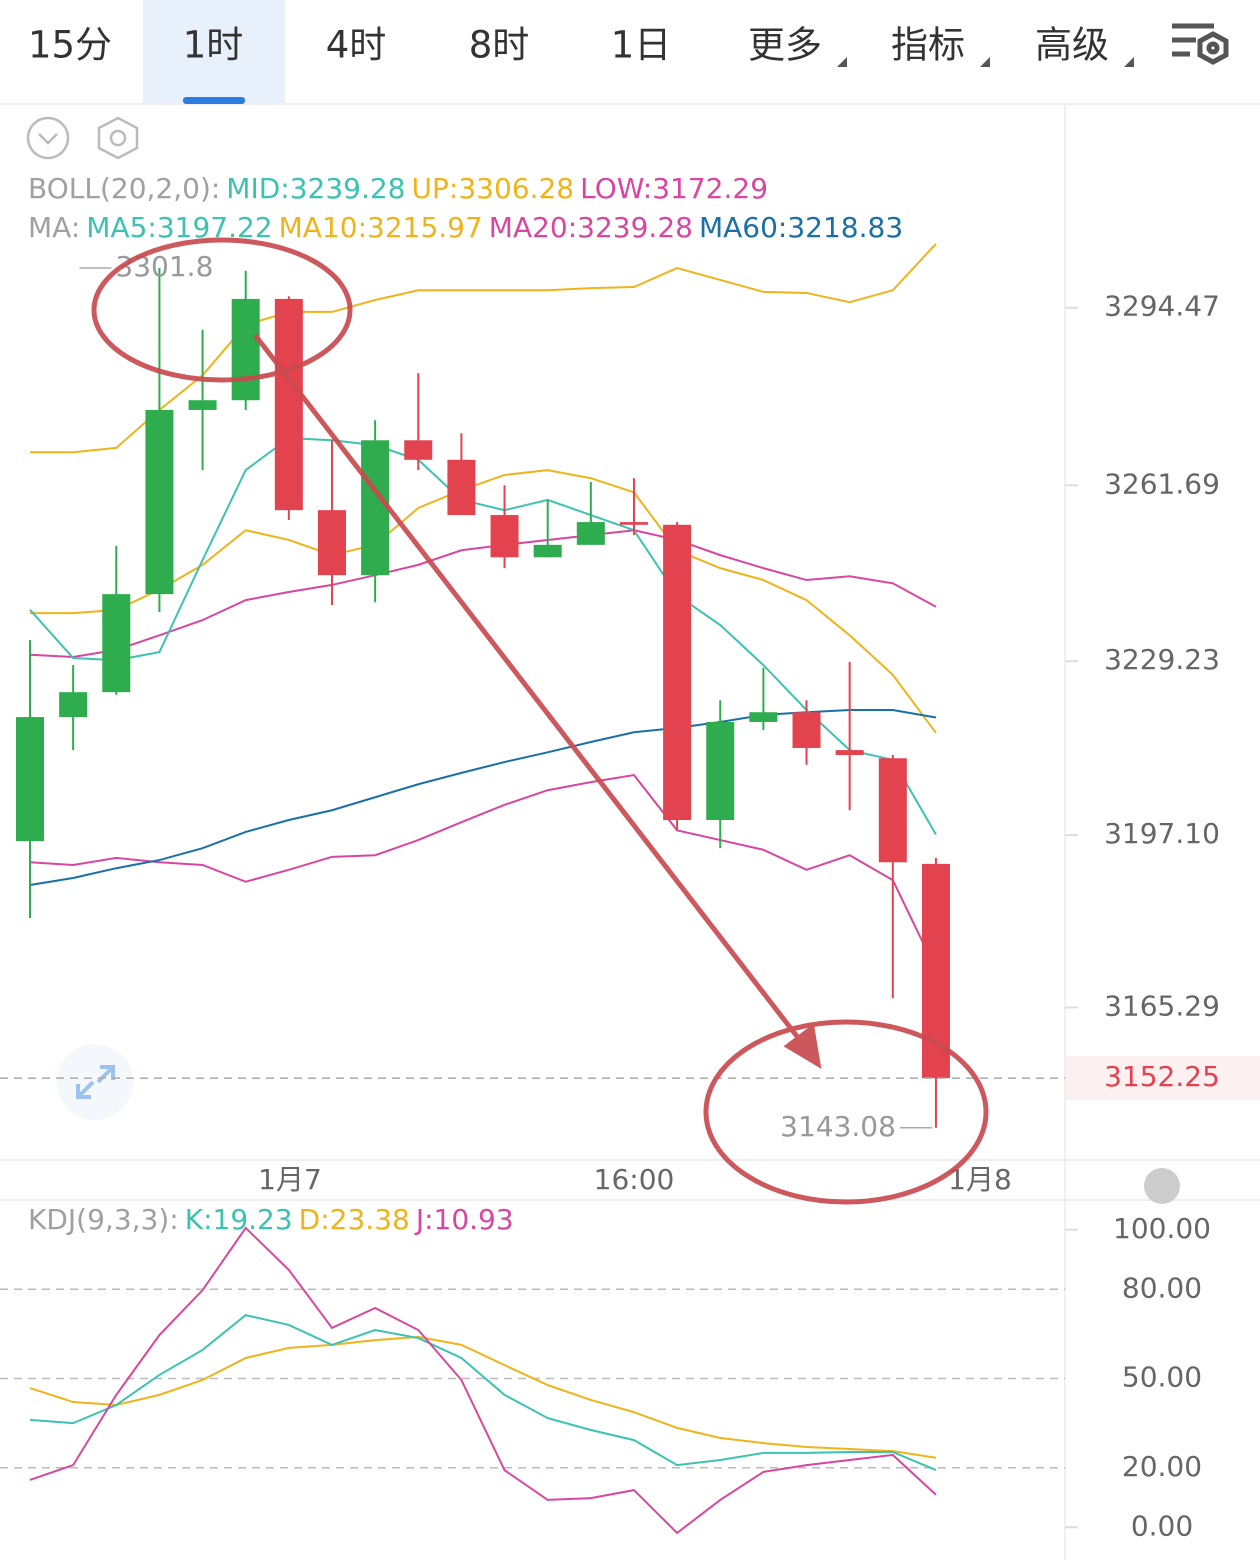 The width and height of the screenshot is (1260, 1560). Describe the element at coordinates (674, 188) in the screenshot. I see `legend-item: LOW:3172.29` at that location.